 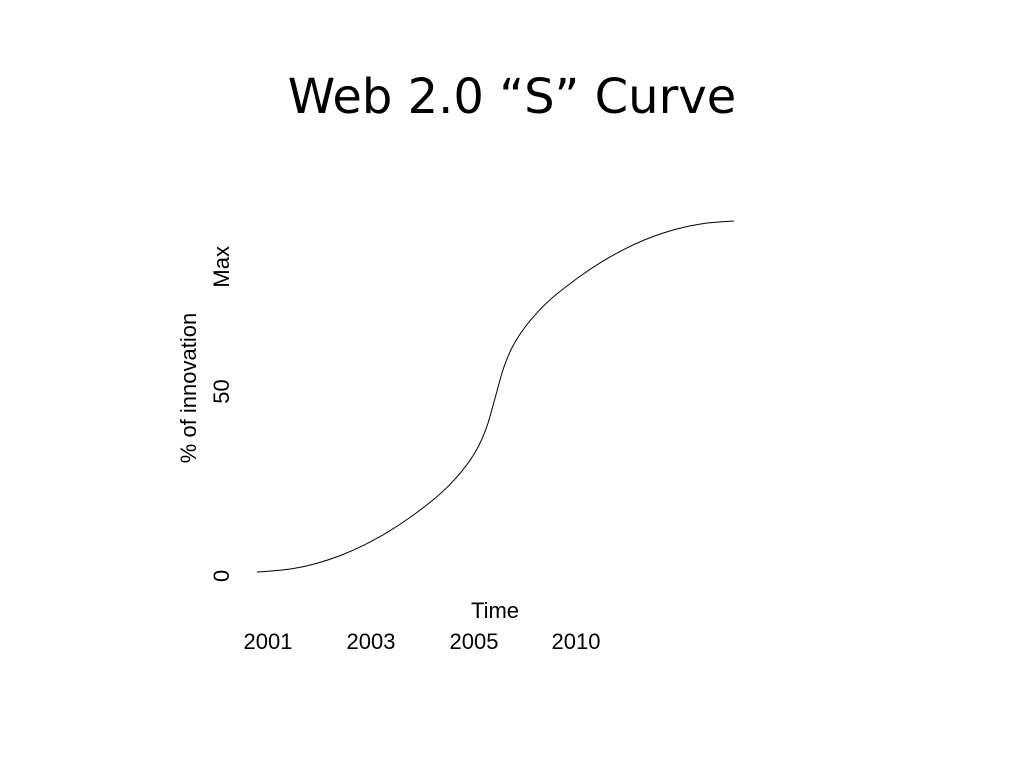 I want to click on y-tick-label: Max, so click(x=221, y=267).